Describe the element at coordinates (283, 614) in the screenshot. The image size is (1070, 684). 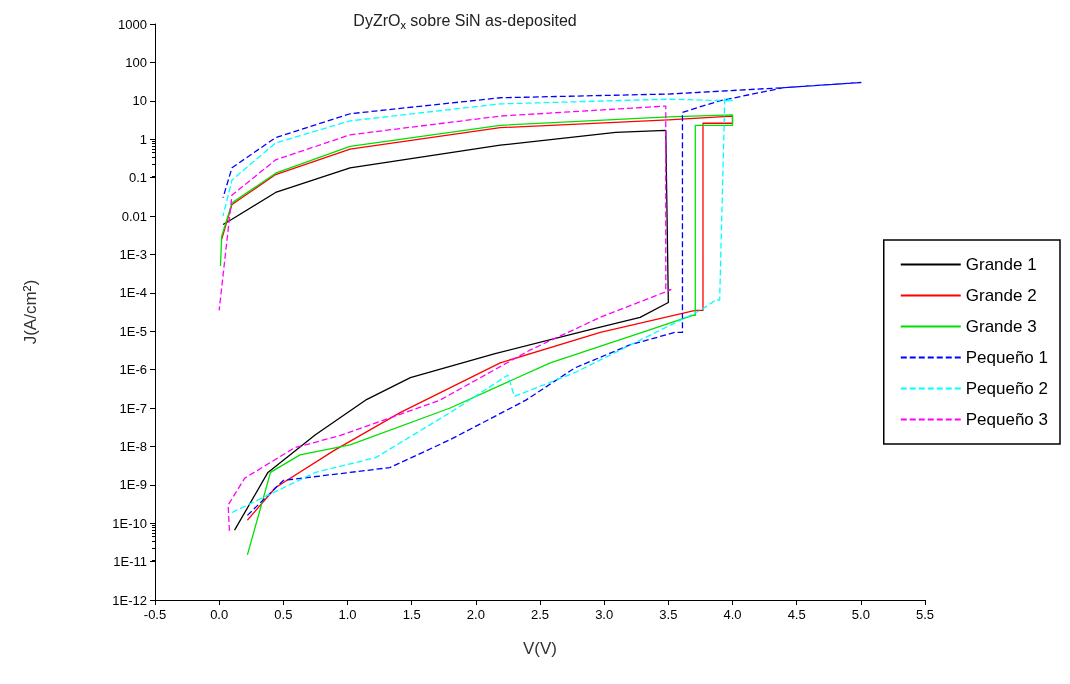
I see `x-tick-label: 0.5` at that location.